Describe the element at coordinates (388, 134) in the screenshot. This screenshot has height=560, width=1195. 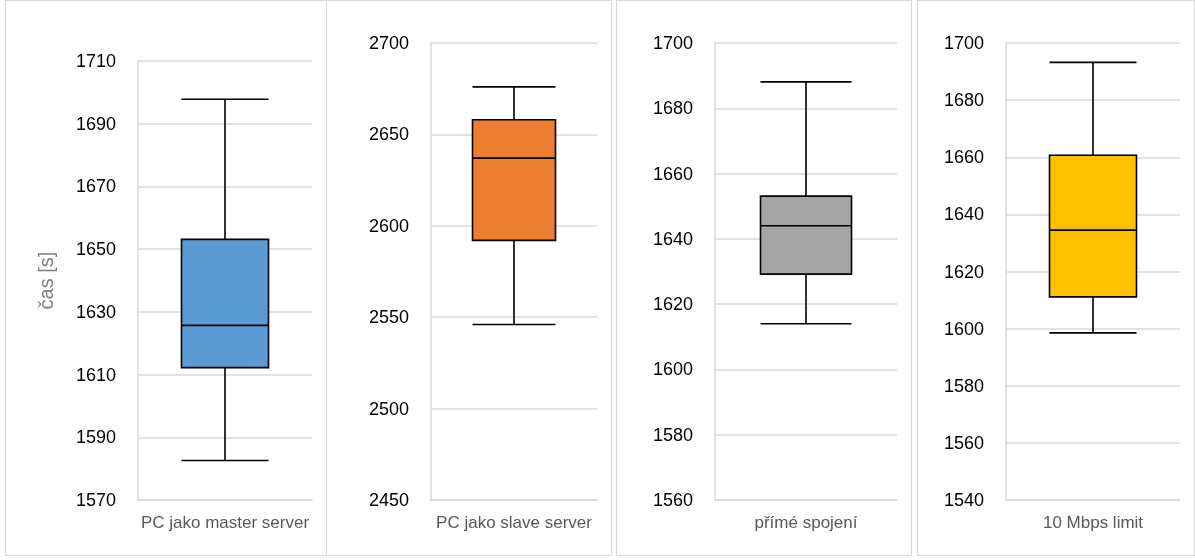
I see `y-tick-label: 2650` at that location.